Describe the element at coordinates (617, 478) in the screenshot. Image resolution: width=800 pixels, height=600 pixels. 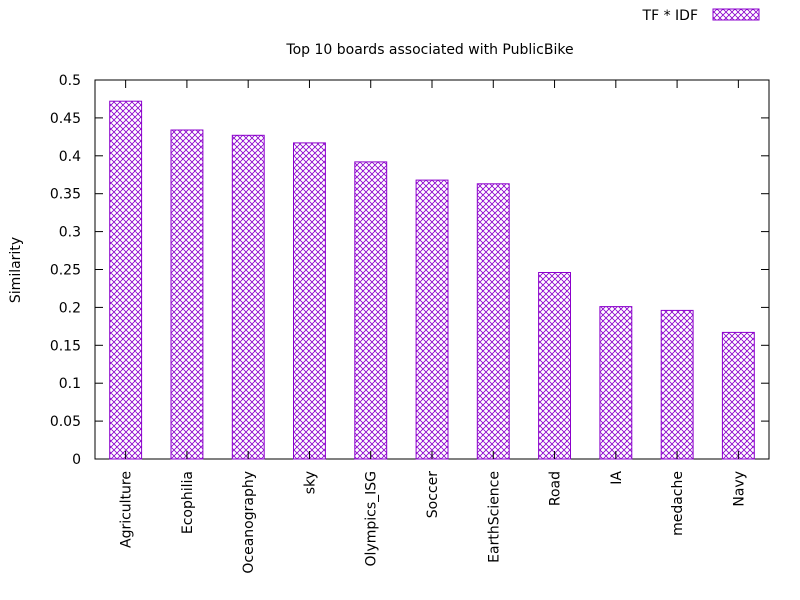
I see `x-tick-label: IA` at that location.